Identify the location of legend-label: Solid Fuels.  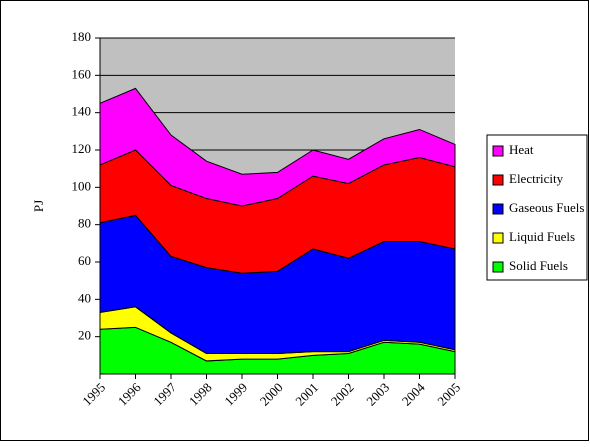
(538, 265).